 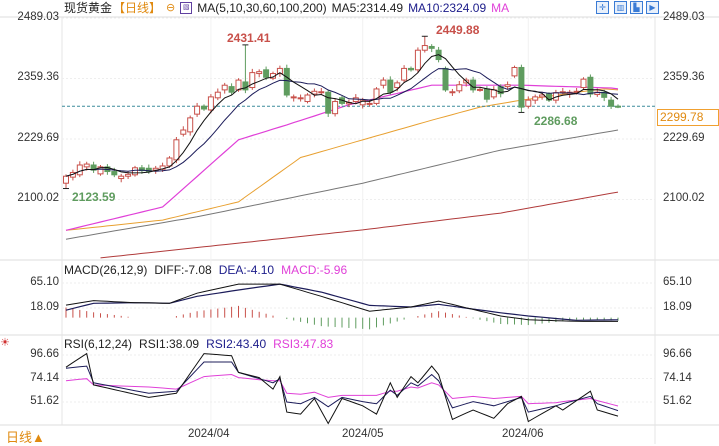 I want to click on y-tick-left: 2359.36, so click(x=38, y=77).